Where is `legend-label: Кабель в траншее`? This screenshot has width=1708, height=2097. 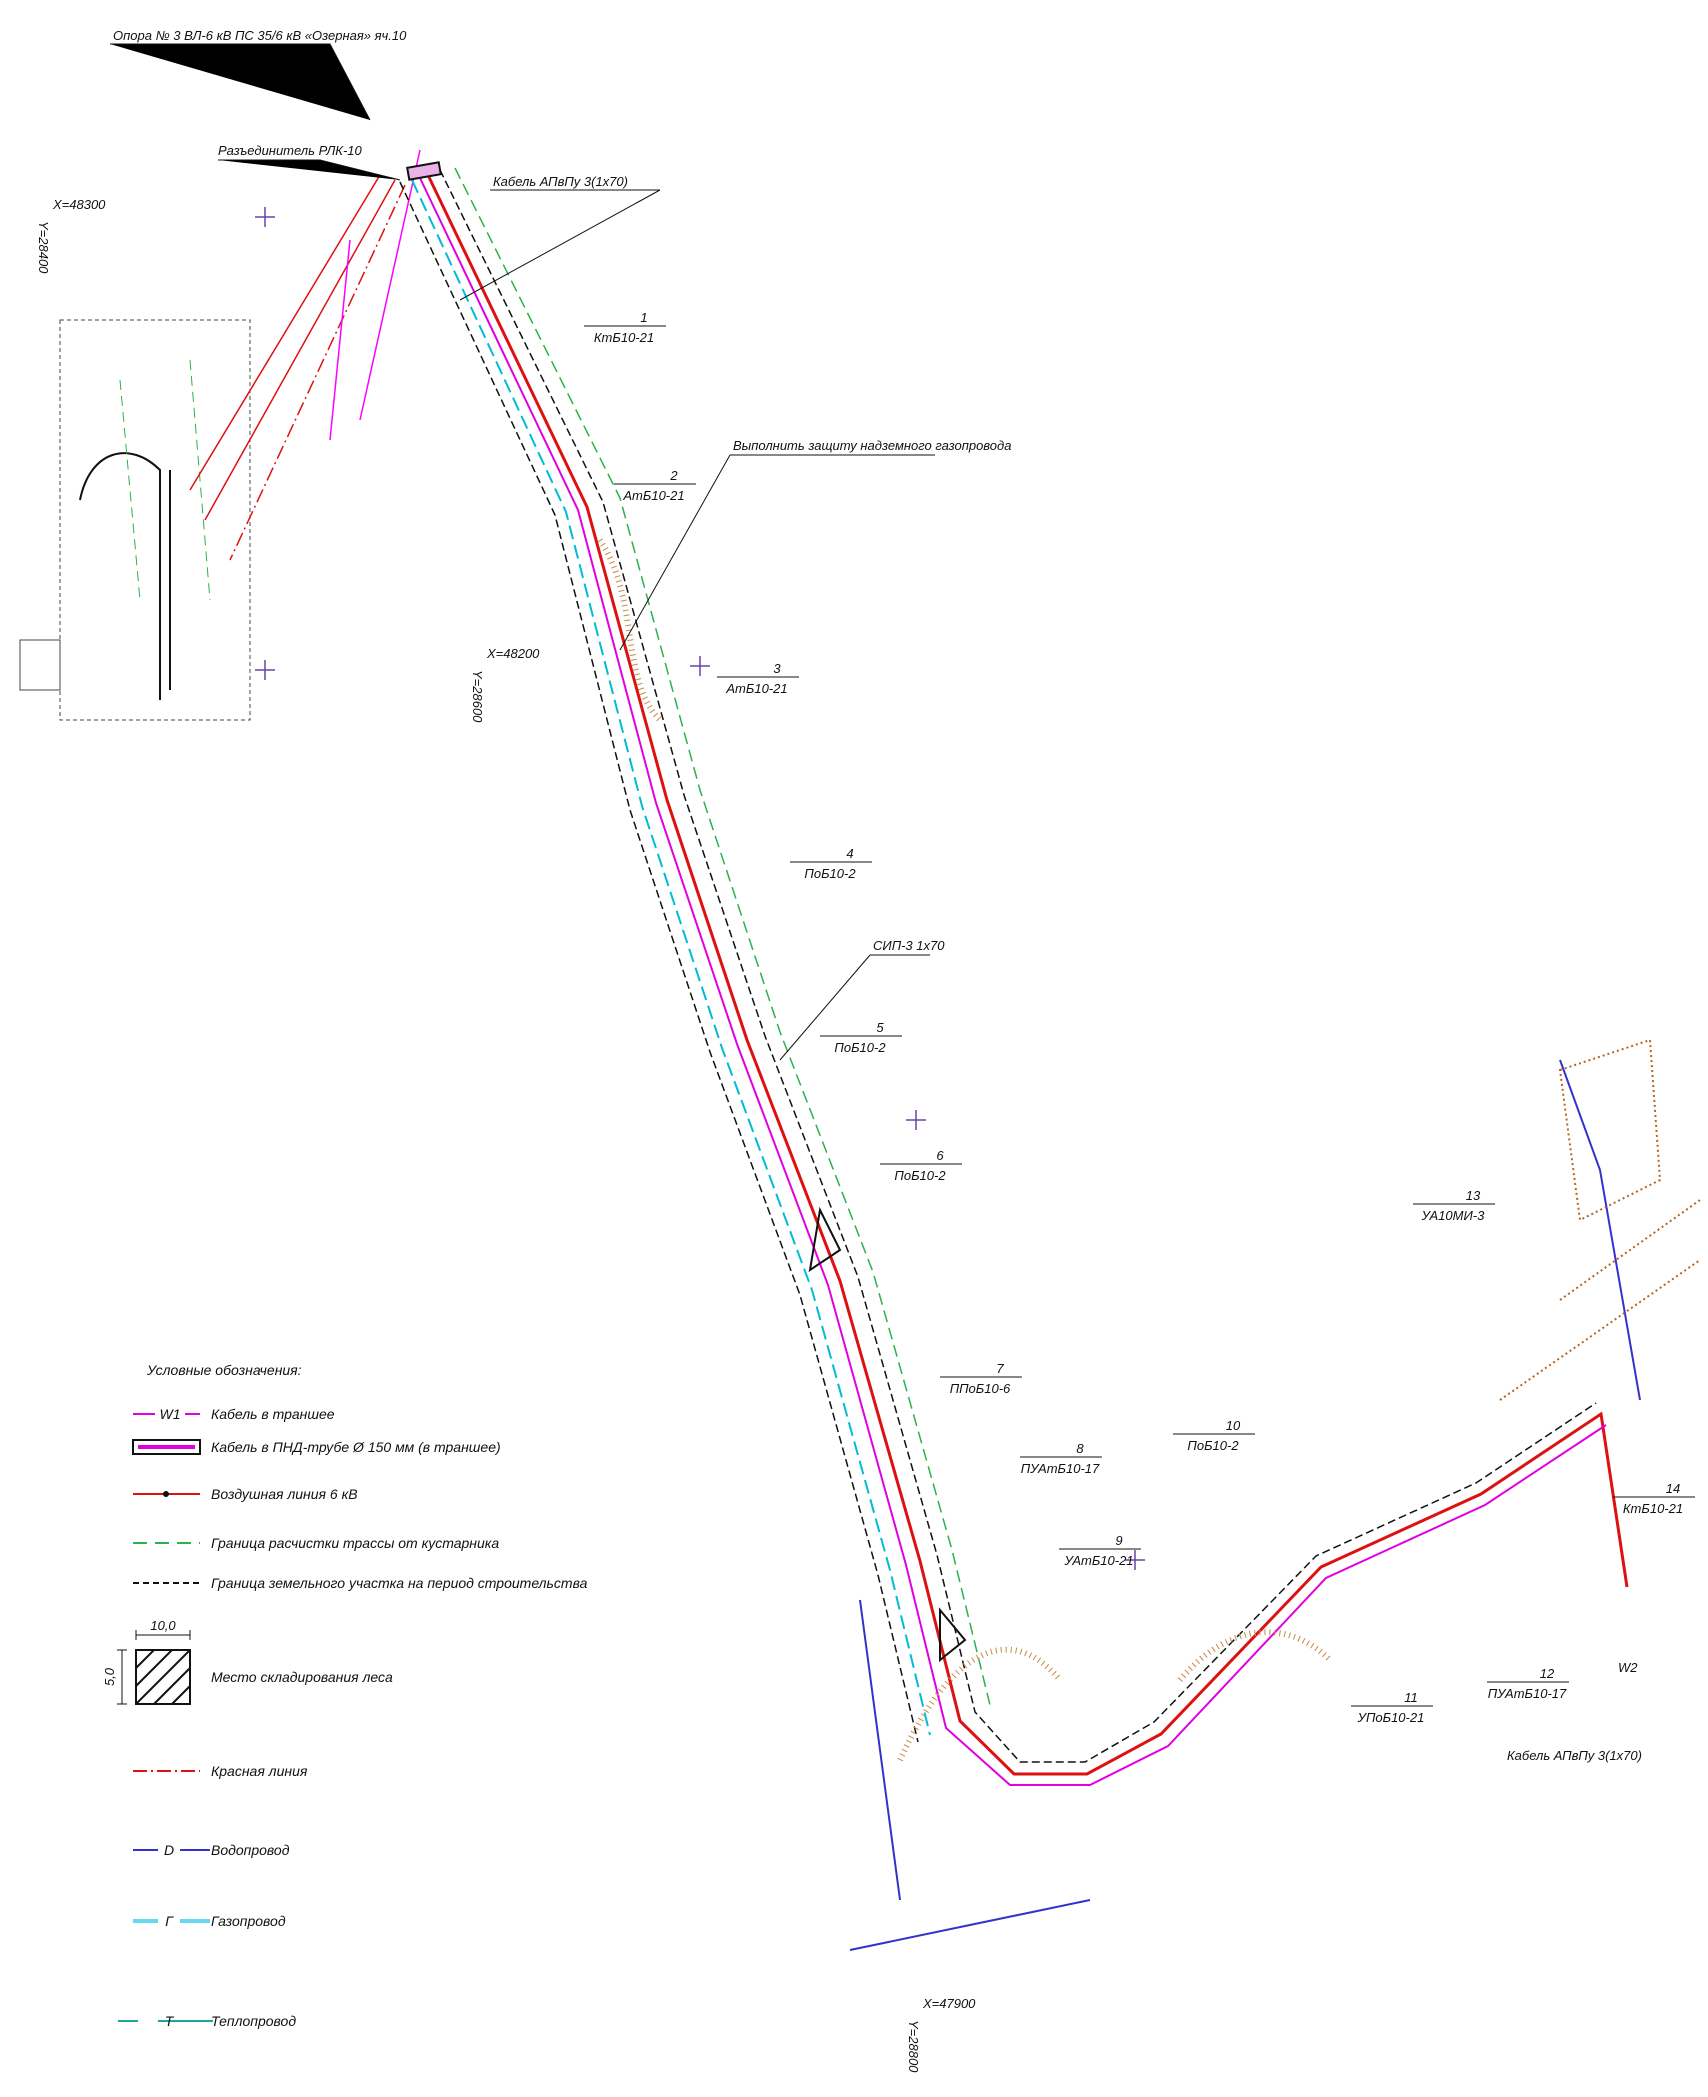
legend-label: Кабель в траншее is located at coordinates (273, 1414).